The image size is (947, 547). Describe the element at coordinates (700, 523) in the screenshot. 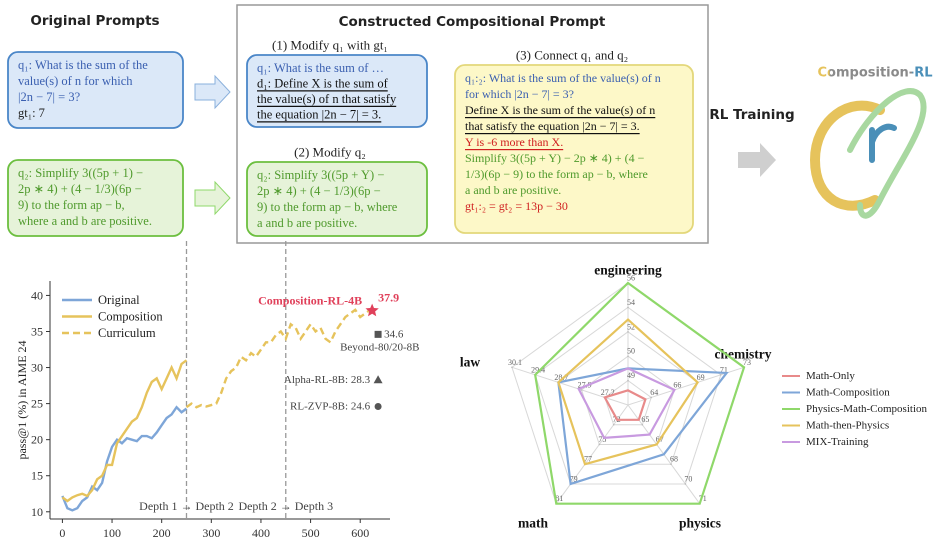

I see `axis-name: physics` at that location.